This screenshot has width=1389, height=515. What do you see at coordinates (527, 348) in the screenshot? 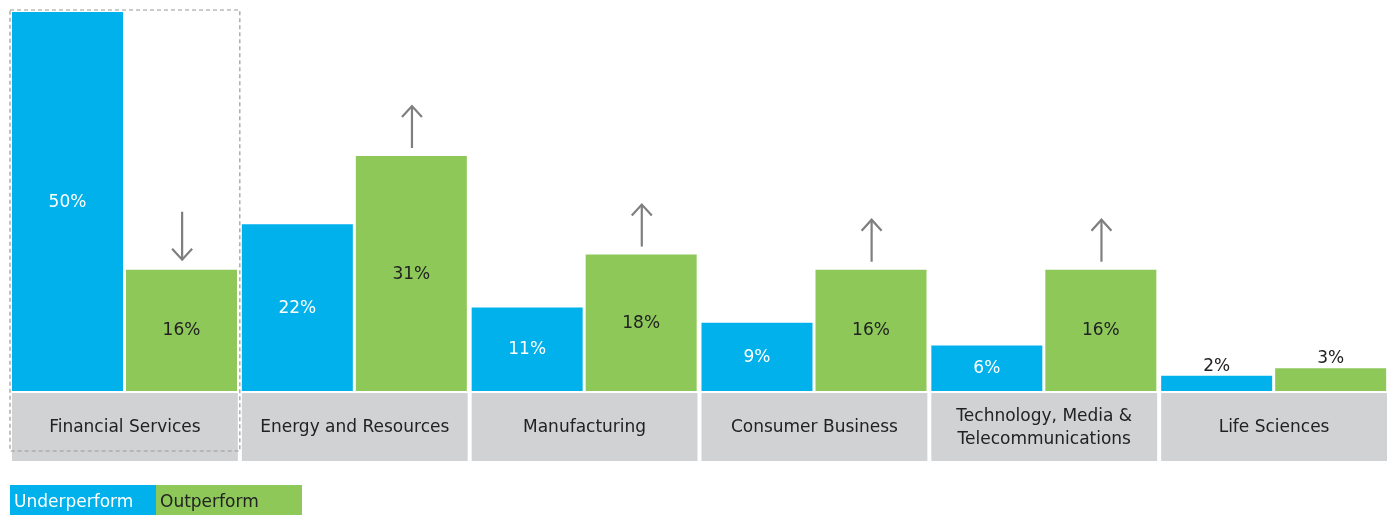
I see `data-label: 11%` at bounding box center [527, 348].